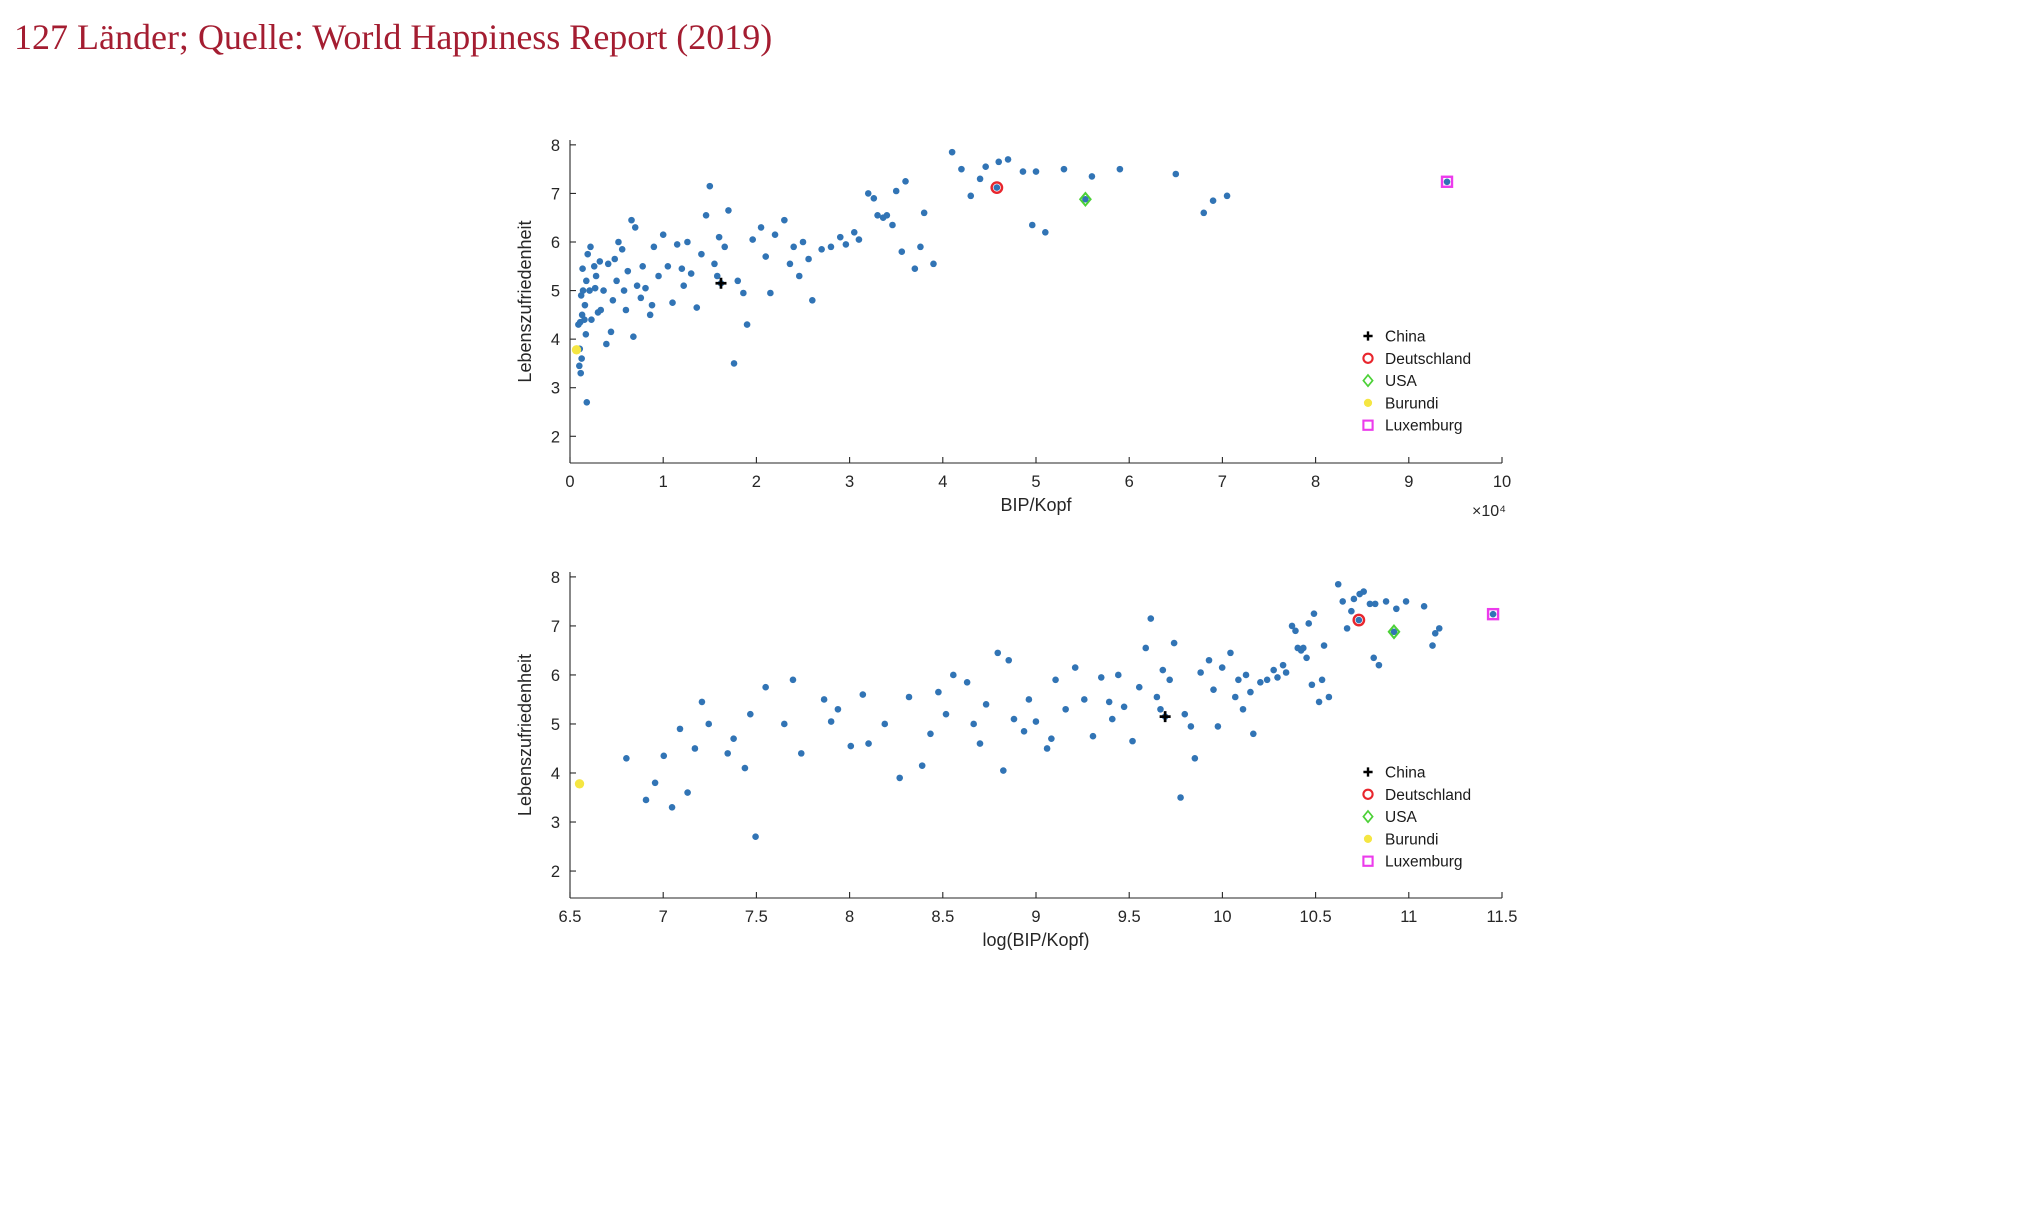 The height and width of the screenshot is (1232, 2018). I want to click on legend-marker-burundi, so click(1368, 402).